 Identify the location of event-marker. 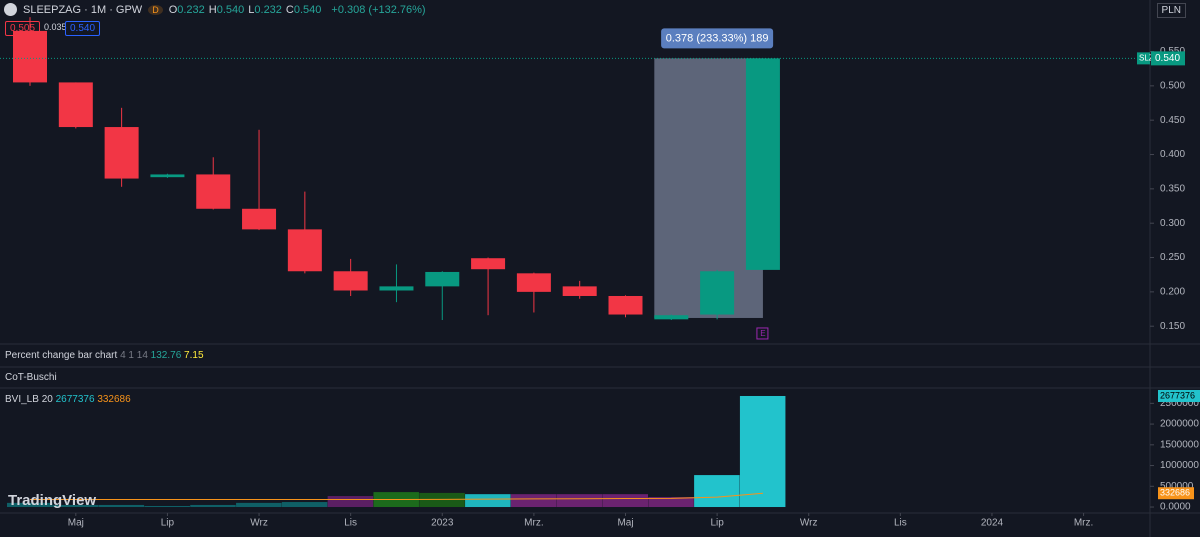
(762, 333).